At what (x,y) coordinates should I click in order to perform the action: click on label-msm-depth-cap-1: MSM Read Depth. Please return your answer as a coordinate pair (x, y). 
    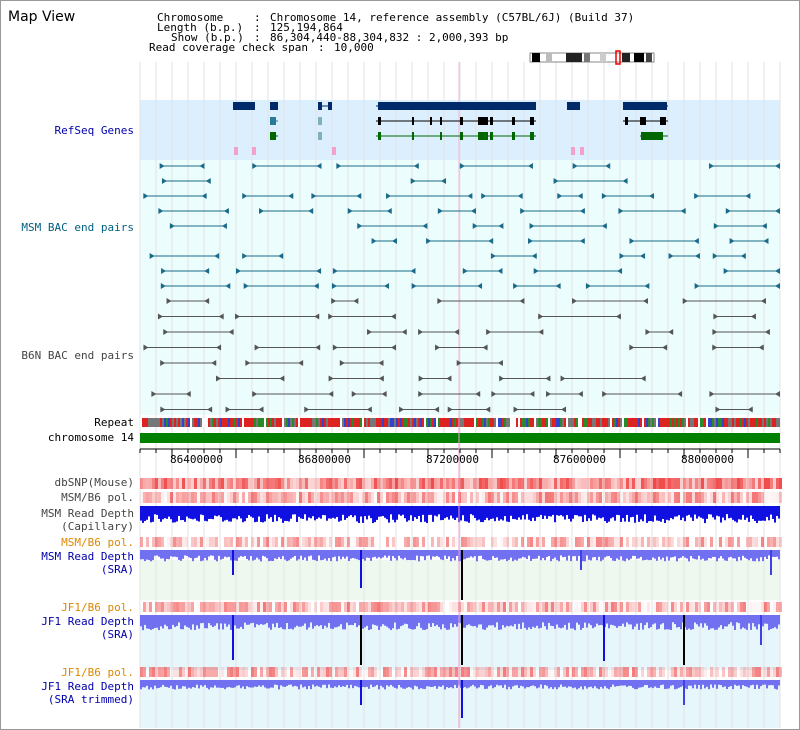
    Looking at the image, I should click on (87, 513).